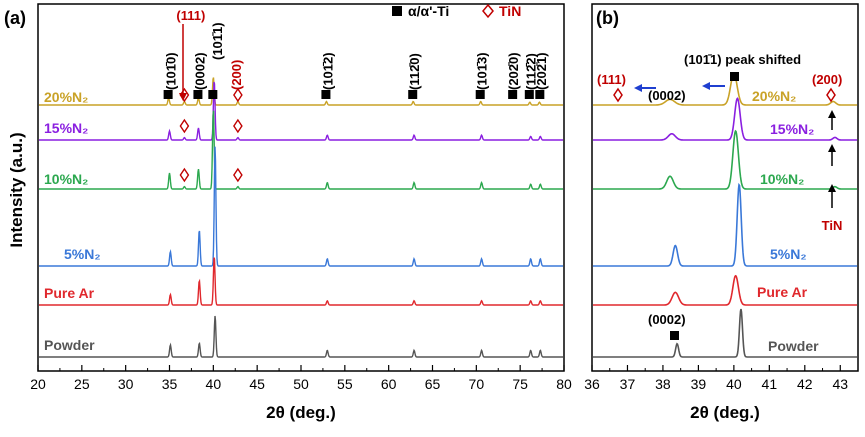 The image size is (865, 437). I want to click on a-peak-label: (202̄1), so click(541, 71).